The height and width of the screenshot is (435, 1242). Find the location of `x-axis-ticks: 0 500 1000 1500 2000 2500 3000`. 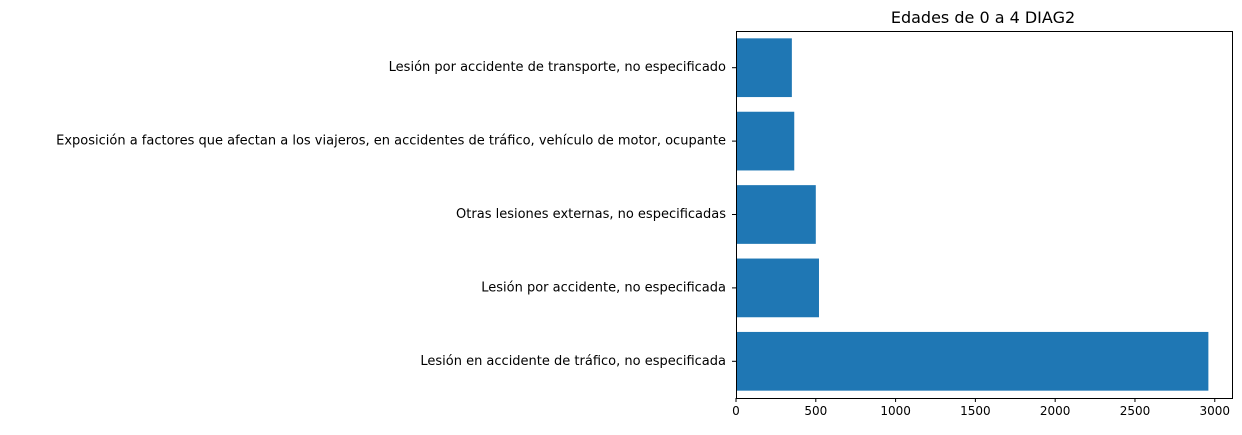

x-axis-ticks: 0 500 1000 1500 2000 2500 3000 is located at coordinates (981, 408).